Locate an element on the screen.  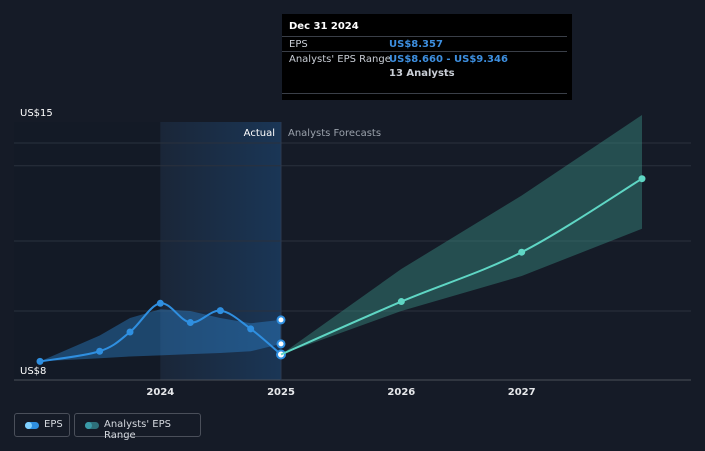
legend-eps-label: EPS is located at coordinates (53, 424).